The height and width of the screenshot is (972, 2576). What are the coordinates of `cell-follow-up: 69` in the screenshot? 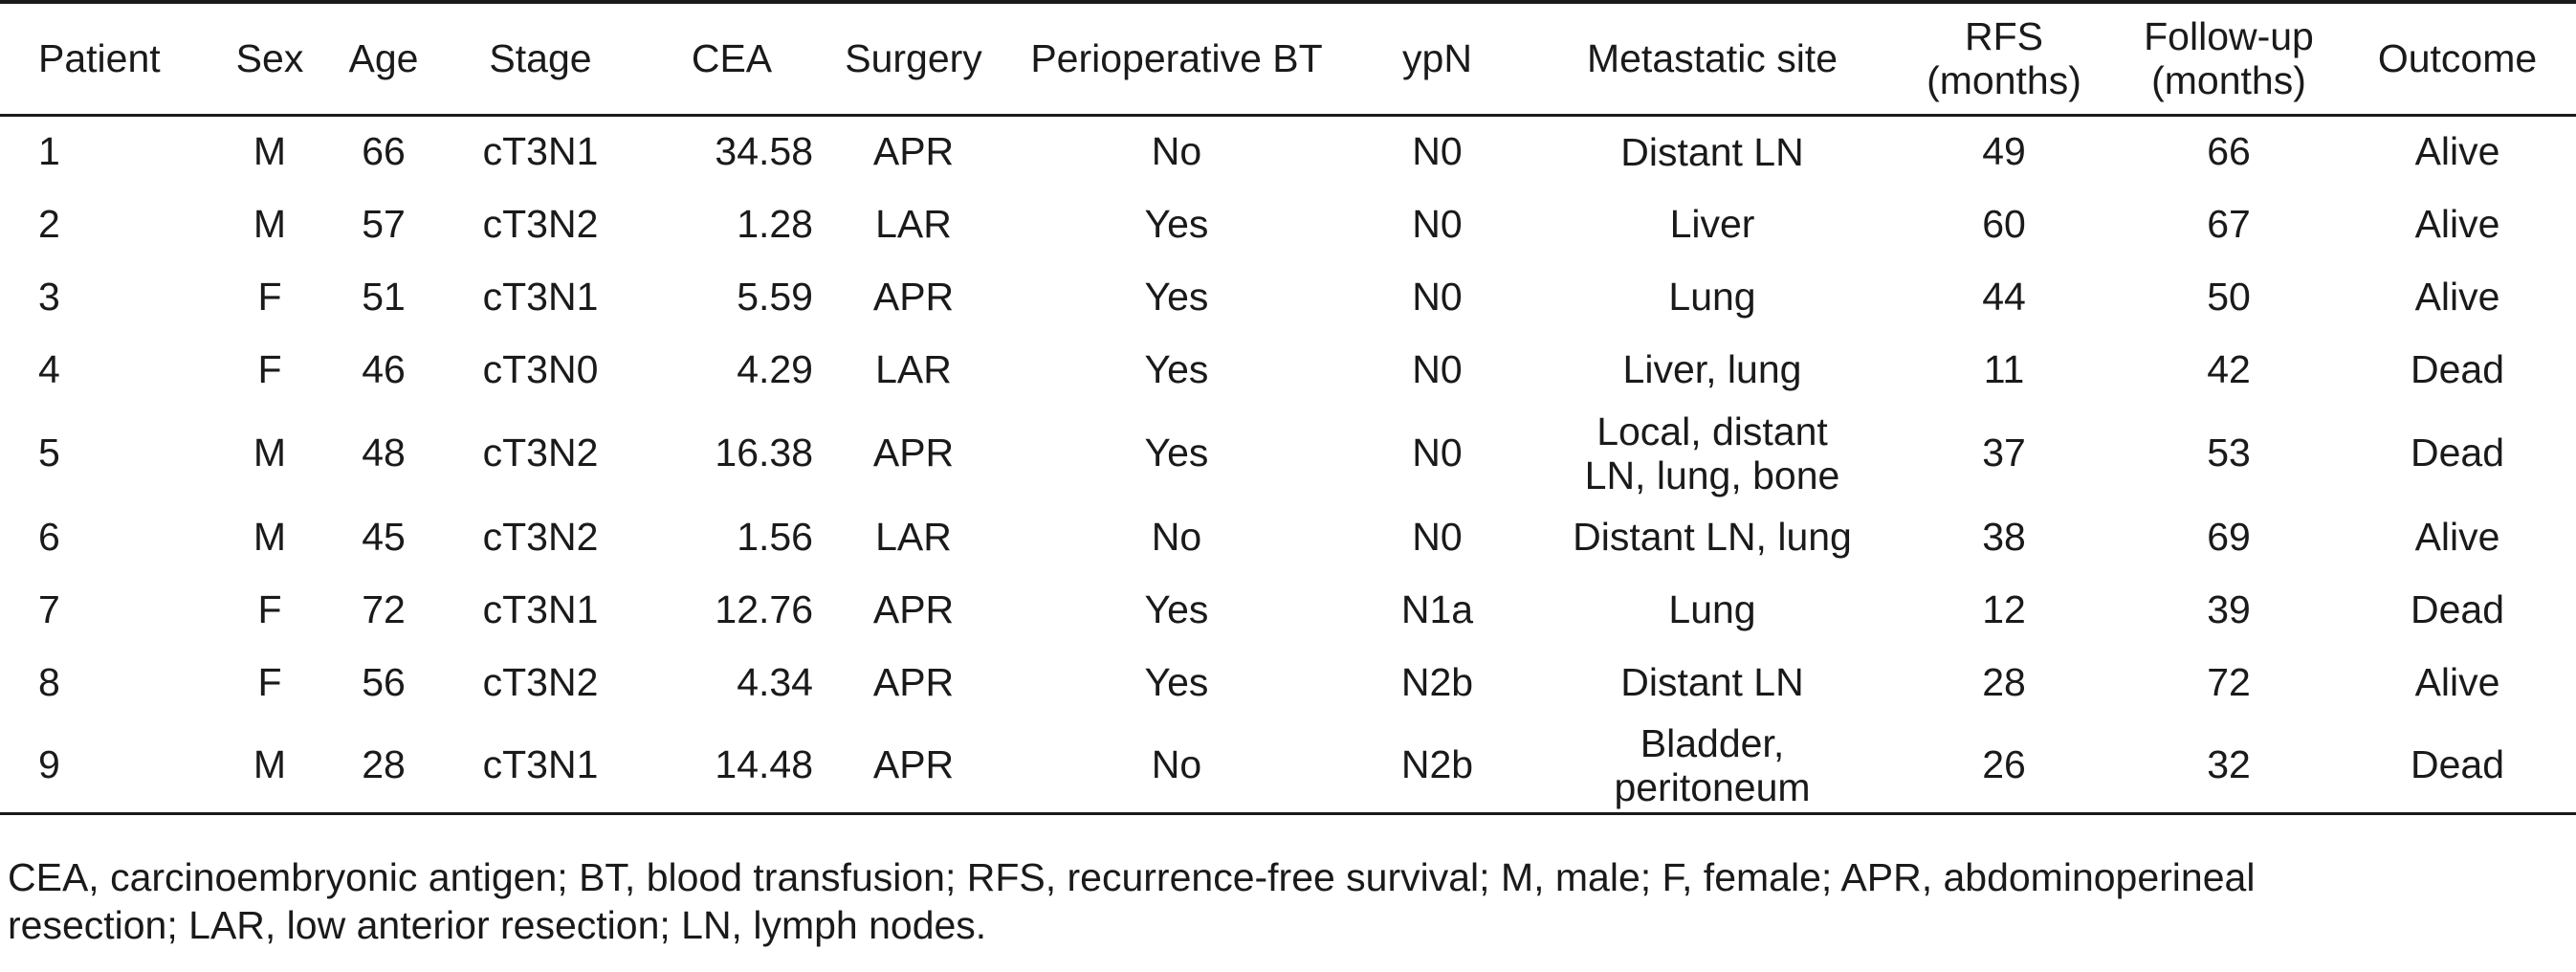 It's located at (2229, 536).